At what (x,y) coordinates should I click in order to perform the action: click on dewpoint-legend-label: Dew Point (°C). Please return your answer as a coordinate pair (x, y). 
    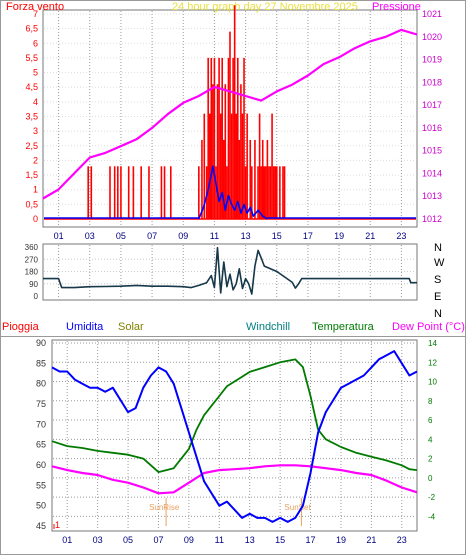
    Looking at the image, I should click on (428, 327).